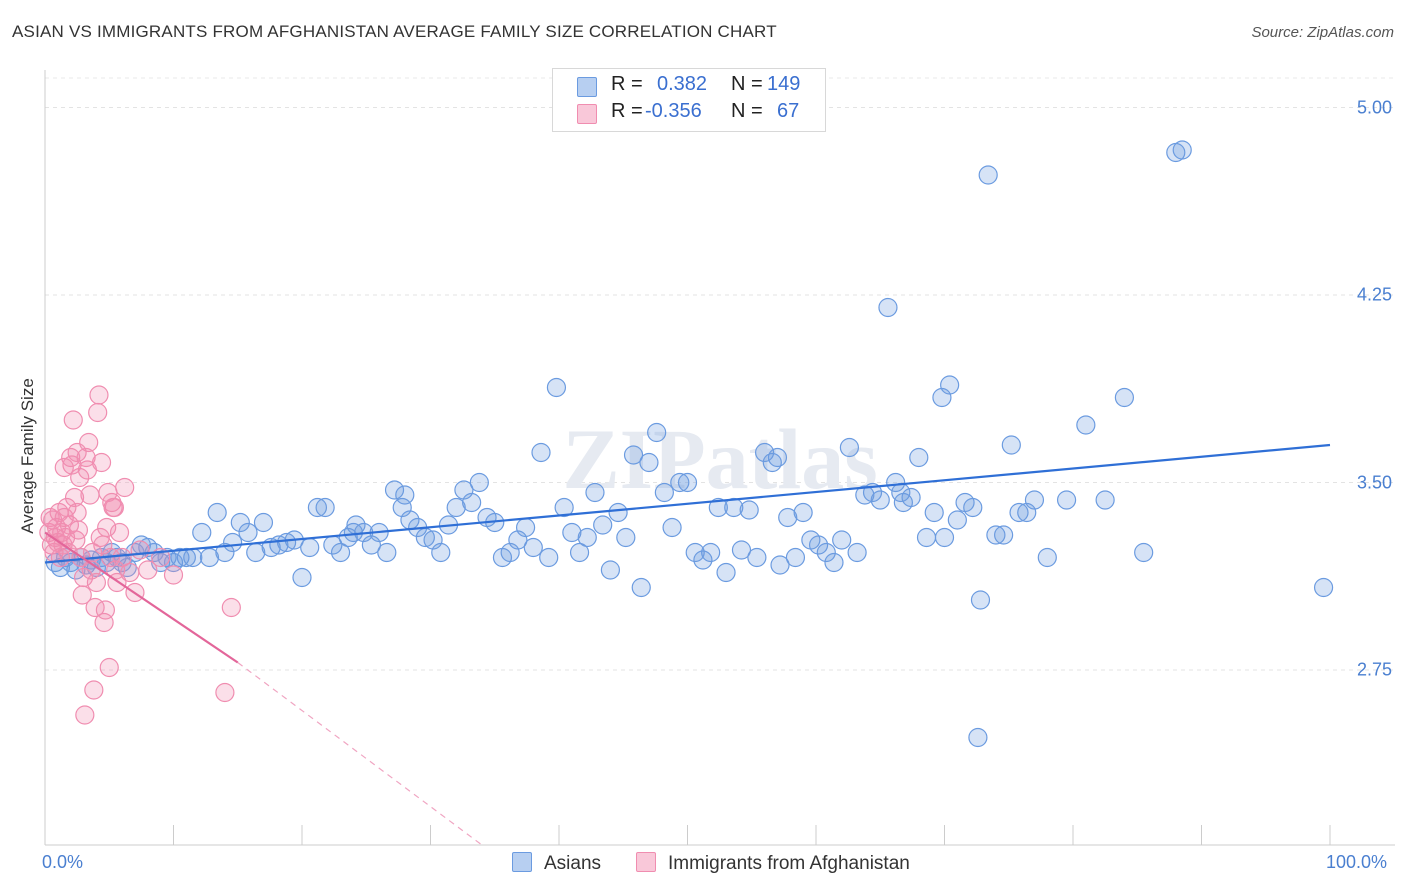  What do you see at coordinates (687, 503) in the screenshot?
I see `asians-trend-line` at bounding box center [687, 503].